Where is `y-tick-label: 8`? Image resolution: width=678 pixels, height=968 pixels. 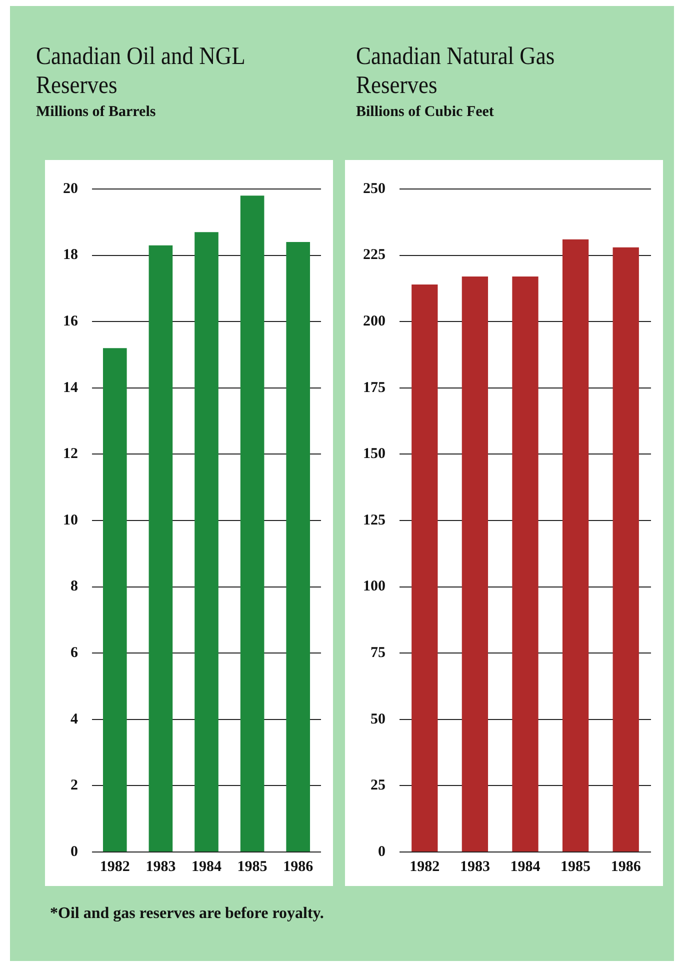
y-tick-label: 8 is located at coordinates (74, 586).